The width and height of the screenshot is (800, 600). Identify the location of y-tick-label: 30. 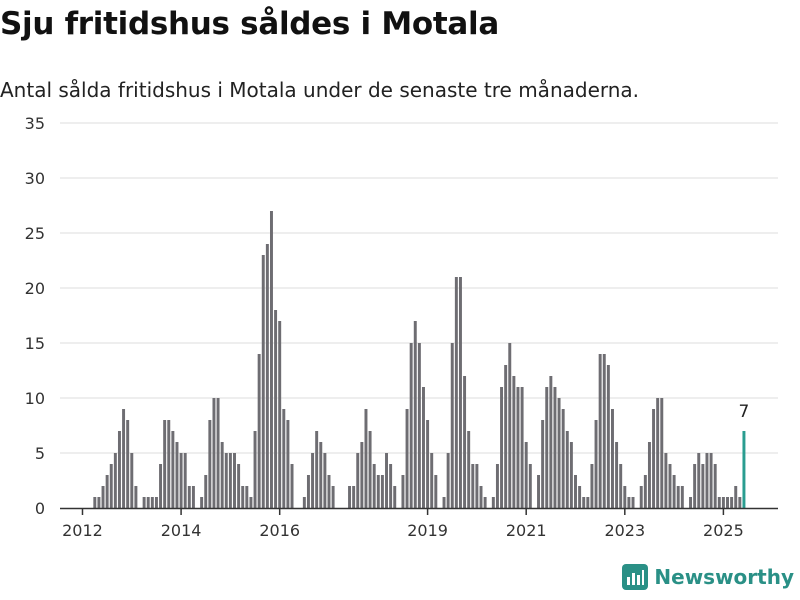
(35, 178).